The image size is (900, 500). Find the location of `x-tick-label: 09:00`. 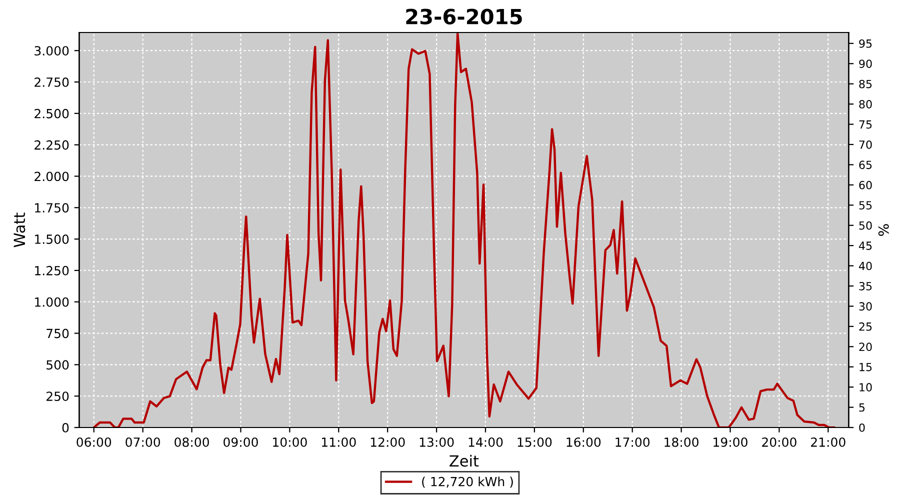

x-tick-label: 09:00 is located at coordinates (241, 442).